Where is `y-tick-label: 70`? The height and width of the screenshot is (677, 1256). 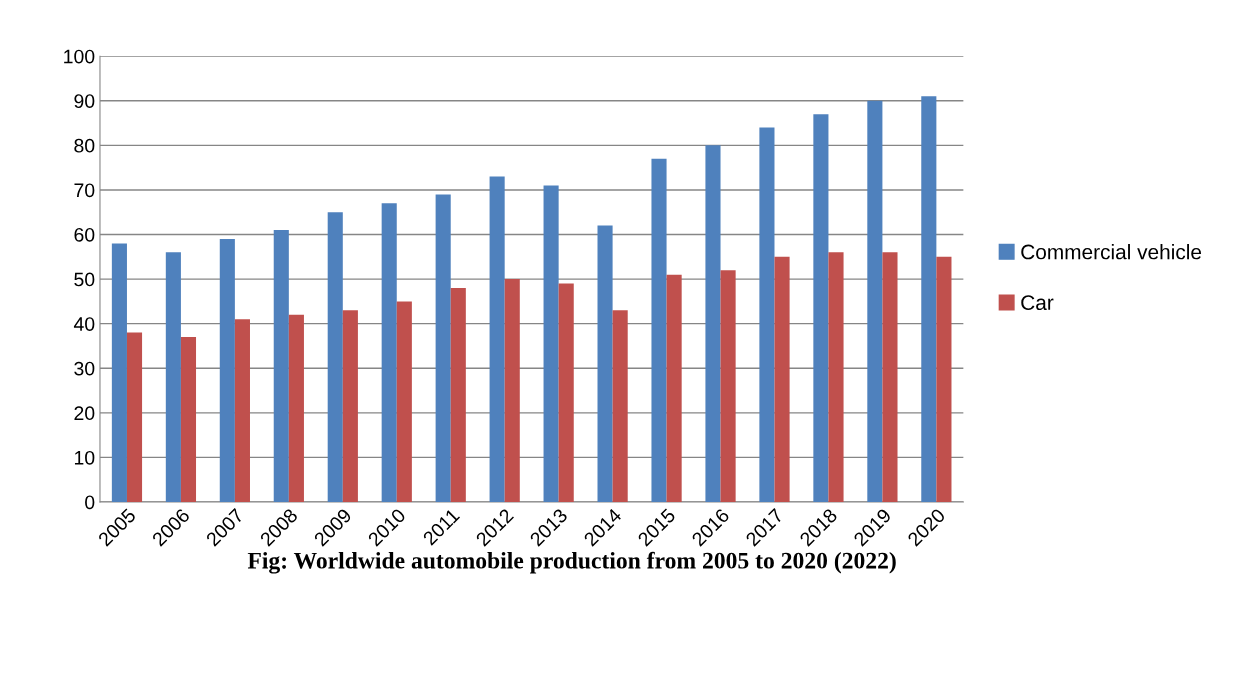
y-tick-label: 70 is located at coordinates (84, 190).